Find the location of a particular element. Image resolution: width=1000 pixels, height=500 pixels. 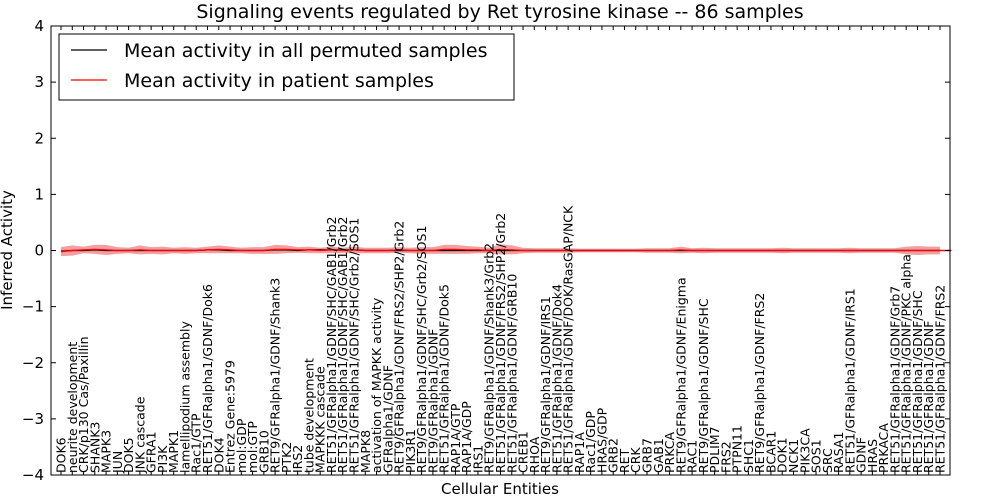

x-category-label: CRK is located at coordinates (635, 460).